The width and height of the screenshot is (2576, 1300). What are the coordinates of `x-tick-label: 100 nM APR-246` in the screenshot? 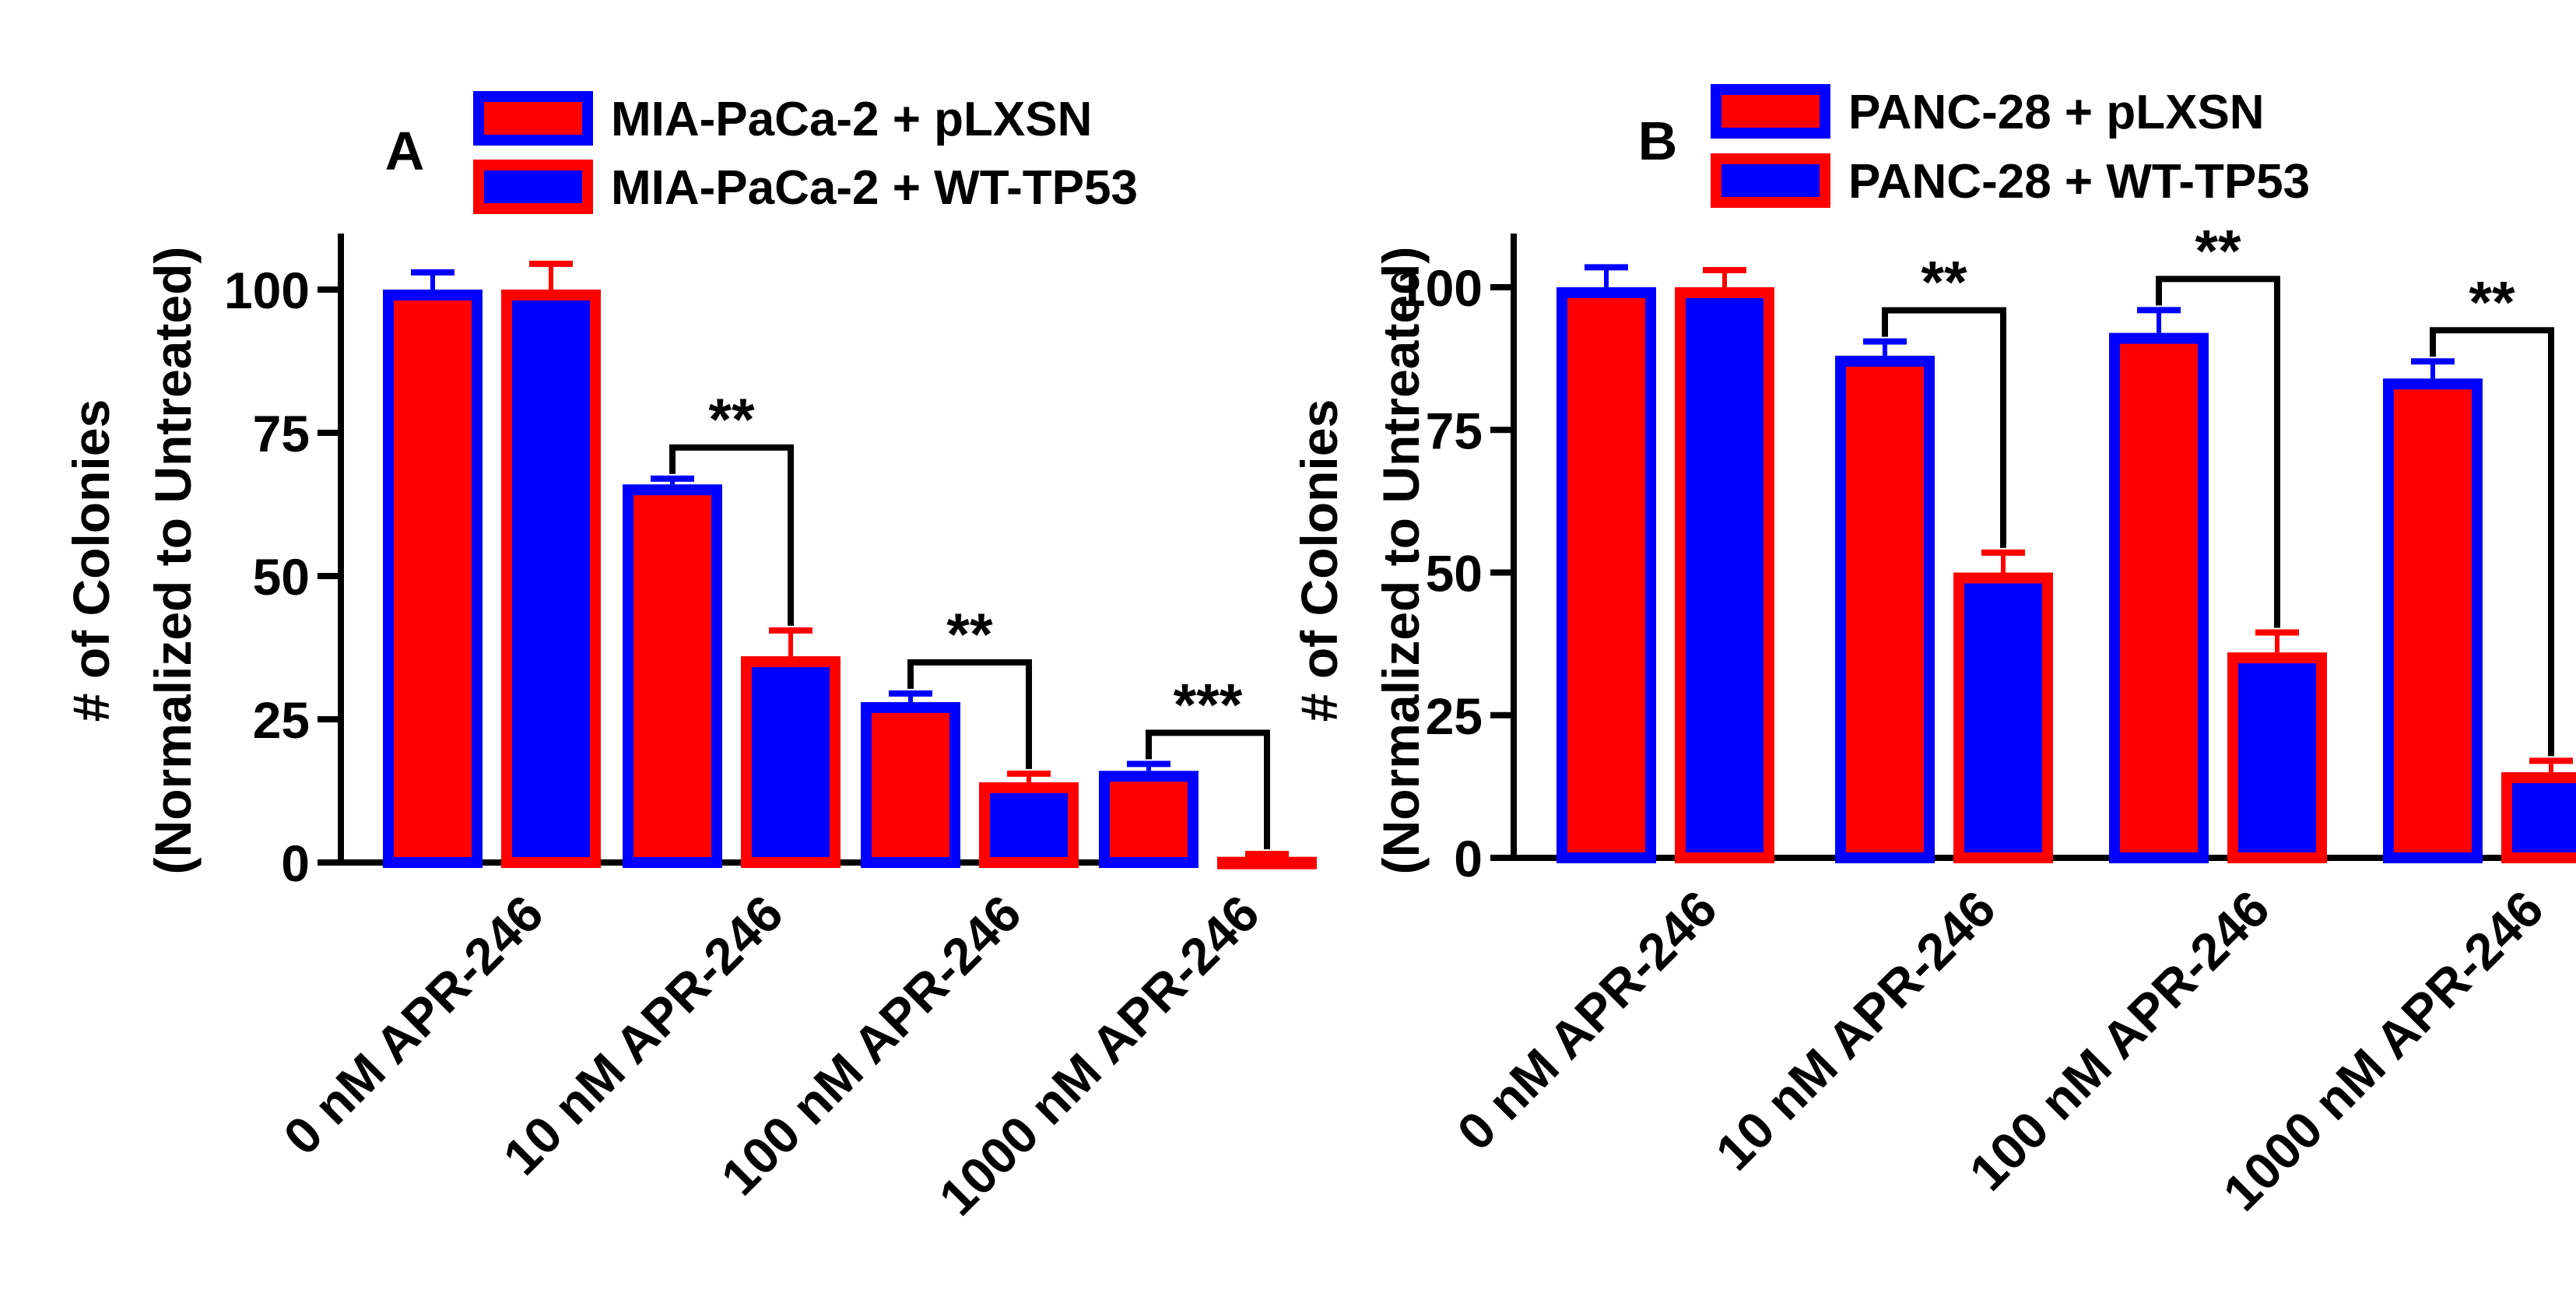 It's located at (2119, 1041).